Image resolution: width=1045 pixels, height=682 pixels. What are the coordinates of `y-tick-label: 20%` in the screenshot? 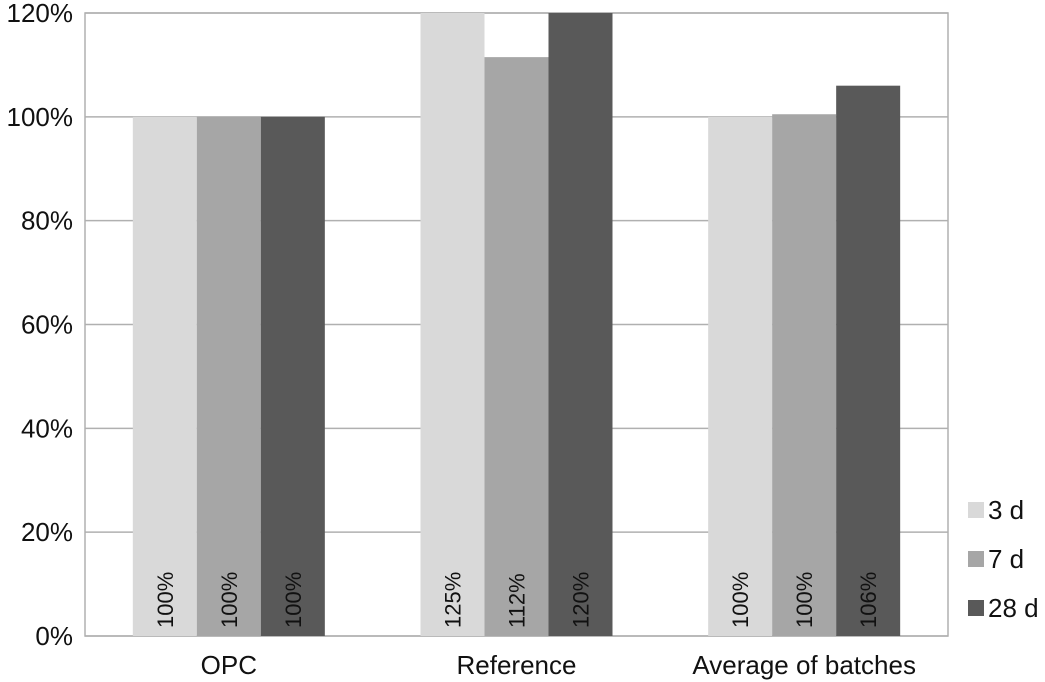 It's located at (47, 532).